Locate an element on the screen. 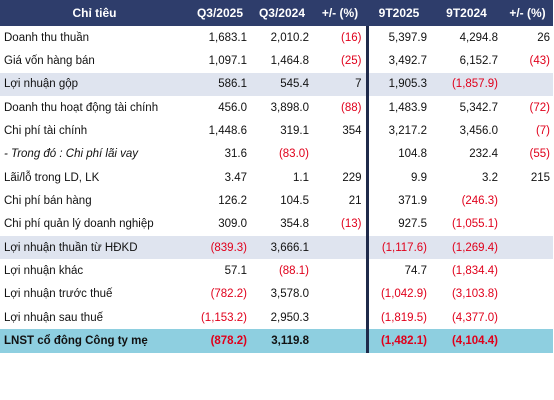 The width and height of the screenshot is (554, 400). value-cell: 3,666.1 is located at coordinates (282, 248).